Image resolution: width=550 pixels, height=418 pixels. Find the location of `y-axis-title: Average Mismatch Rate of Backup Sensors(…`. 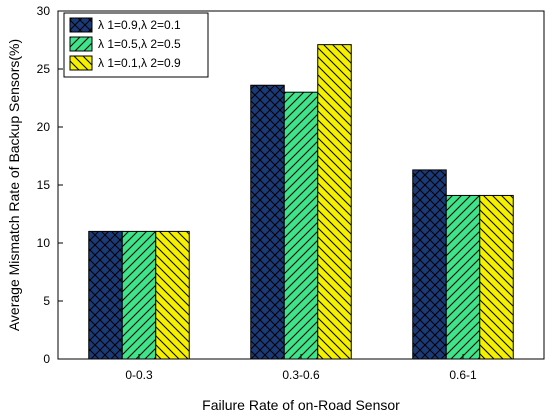

y-axis-title: Average Mismatch Rate of Backup Sensors(… is located at coordinates (14, 185).